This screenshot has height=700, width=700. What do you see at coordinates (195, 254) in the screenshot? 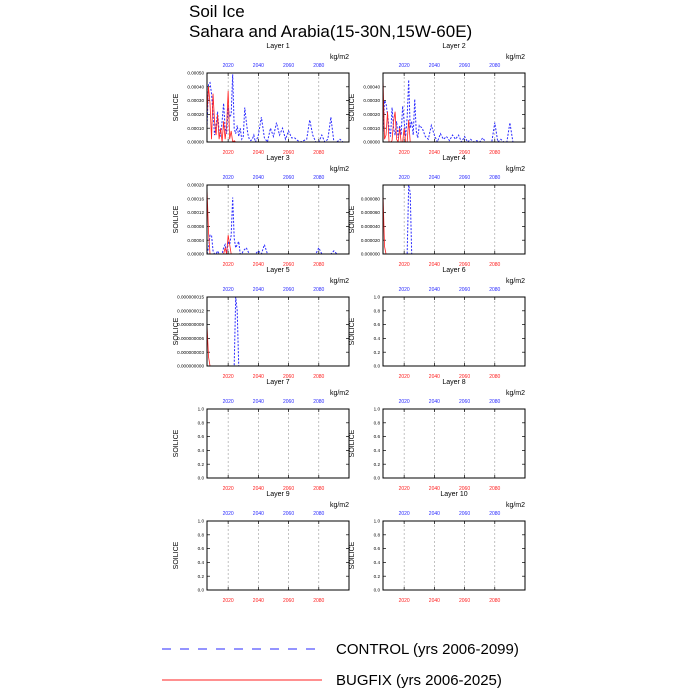
I see `y-tick-label: 0.00000` at bounding box center [195, 254].